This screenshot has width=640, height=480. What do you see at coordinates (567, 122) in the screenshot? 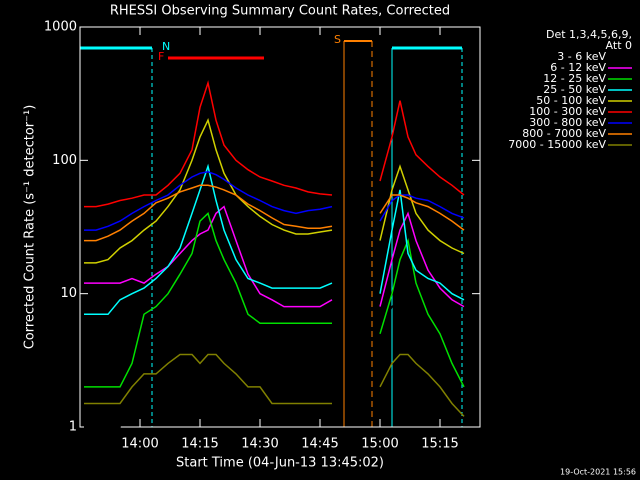
I see `legend-label: 300 - 800 keV` at bounding box center [567, 122].